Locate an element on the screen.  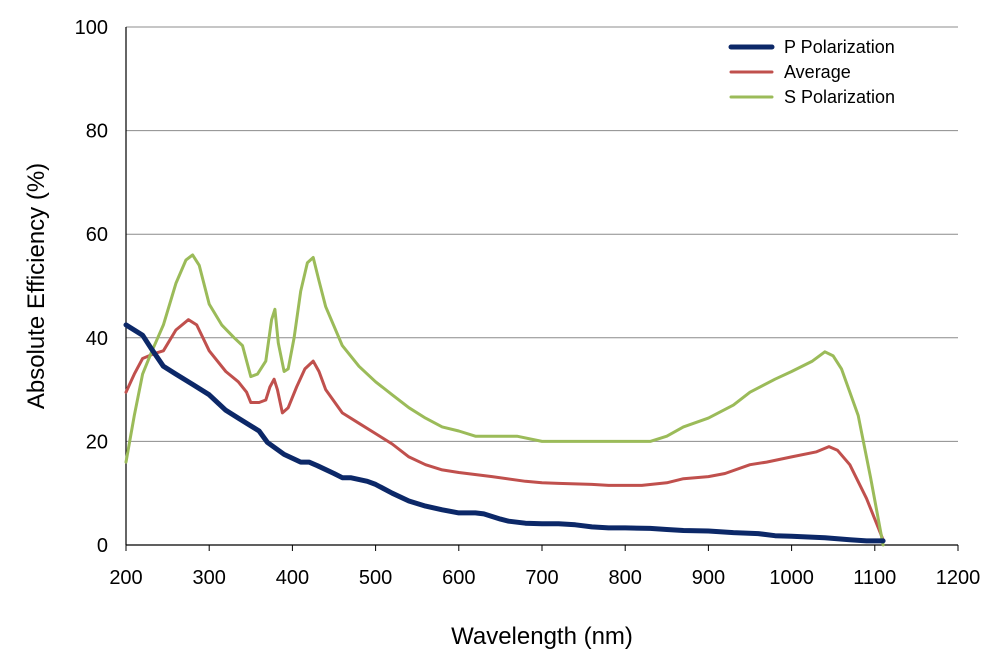
x-tick-label: 1000 is located at coordinates (791, 578).